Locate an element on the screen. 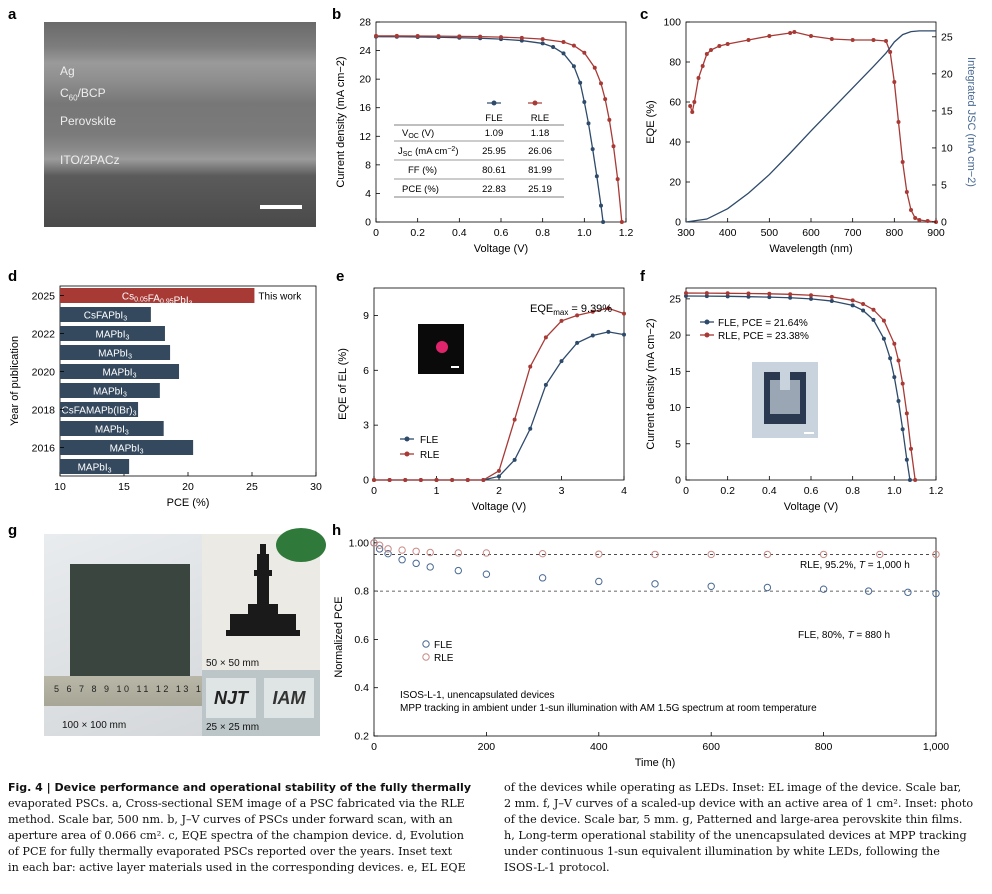 This screenshot has width=992, height=894. eqe-max-annotation: EQEmax = 9.39% is located at coordinates (571, 310).